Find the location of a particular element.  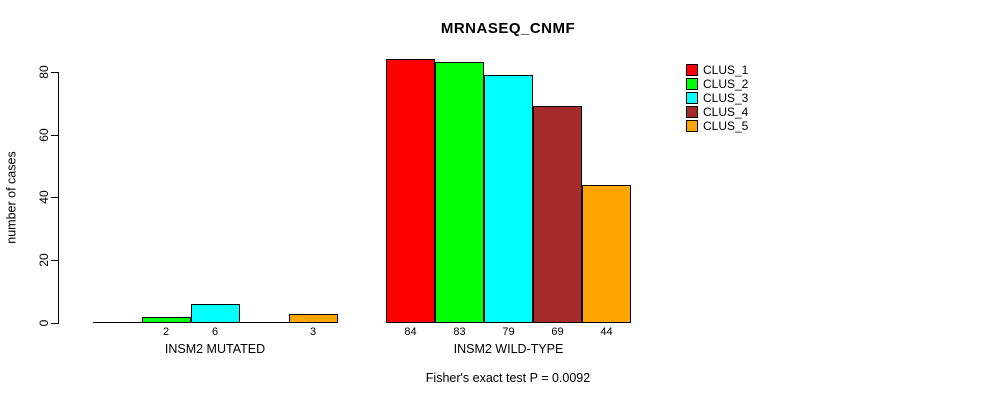

legend-label: CLUS_5 is located at coordinates (726, 126).